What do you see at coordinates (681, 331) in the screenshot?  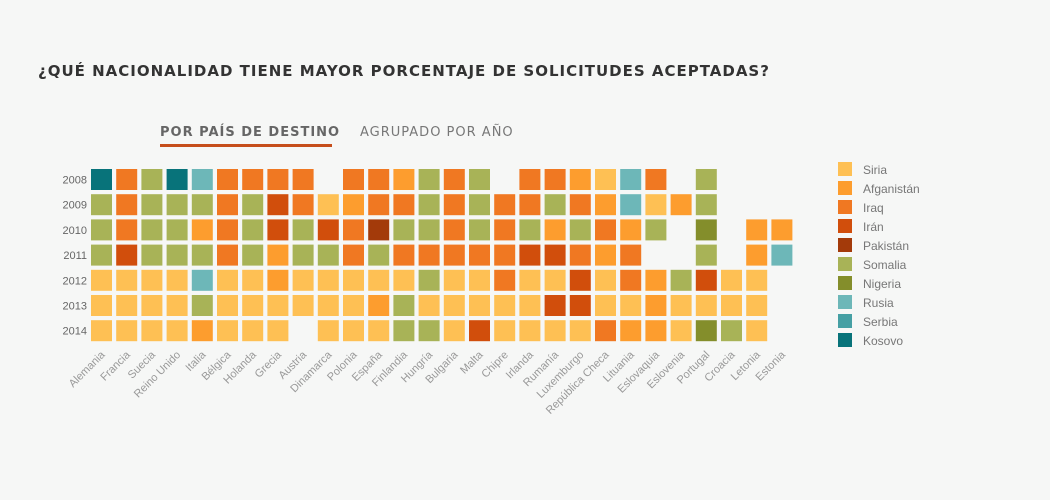 I see `heatmap-cell: Eslovenia 2014: Siria` at bounding box center [681, 331].